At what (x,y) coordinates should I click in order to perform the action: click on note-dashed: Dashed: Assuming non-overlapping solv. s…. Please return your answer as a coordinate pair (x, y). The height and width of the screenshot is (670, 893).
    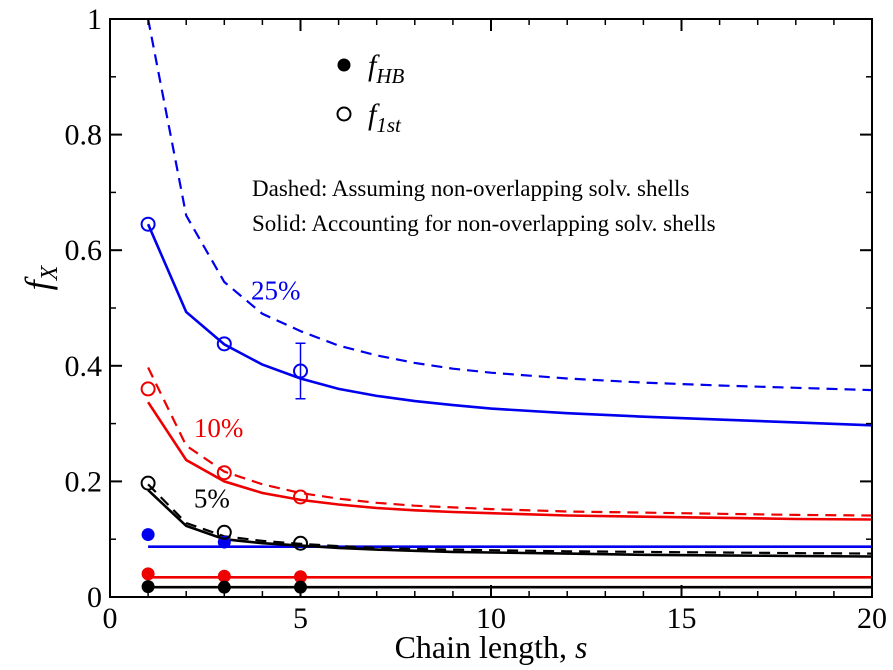
    Looking at the image, I should click on (470, 188).